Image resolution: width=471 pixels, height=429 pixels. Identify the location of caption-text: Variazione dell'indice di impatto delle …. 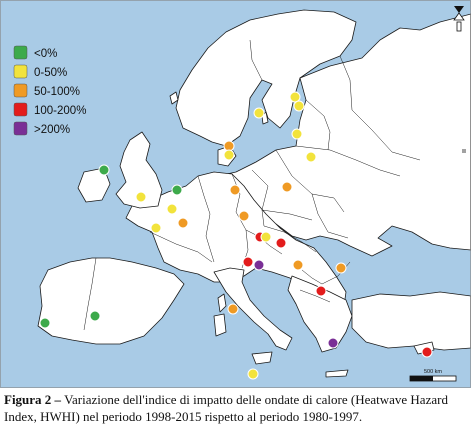
(226, 408).